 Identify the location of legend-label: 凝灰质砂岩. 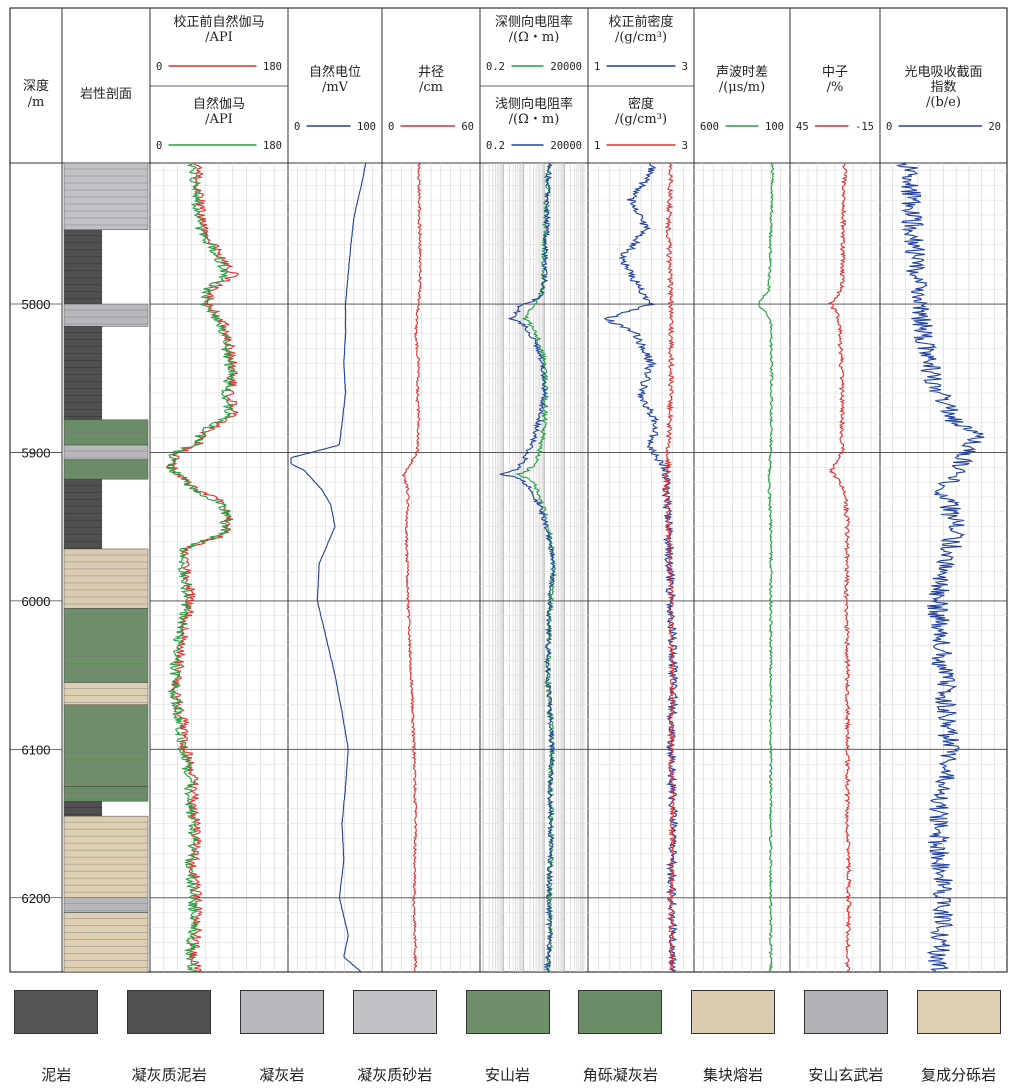
(395, 1075).